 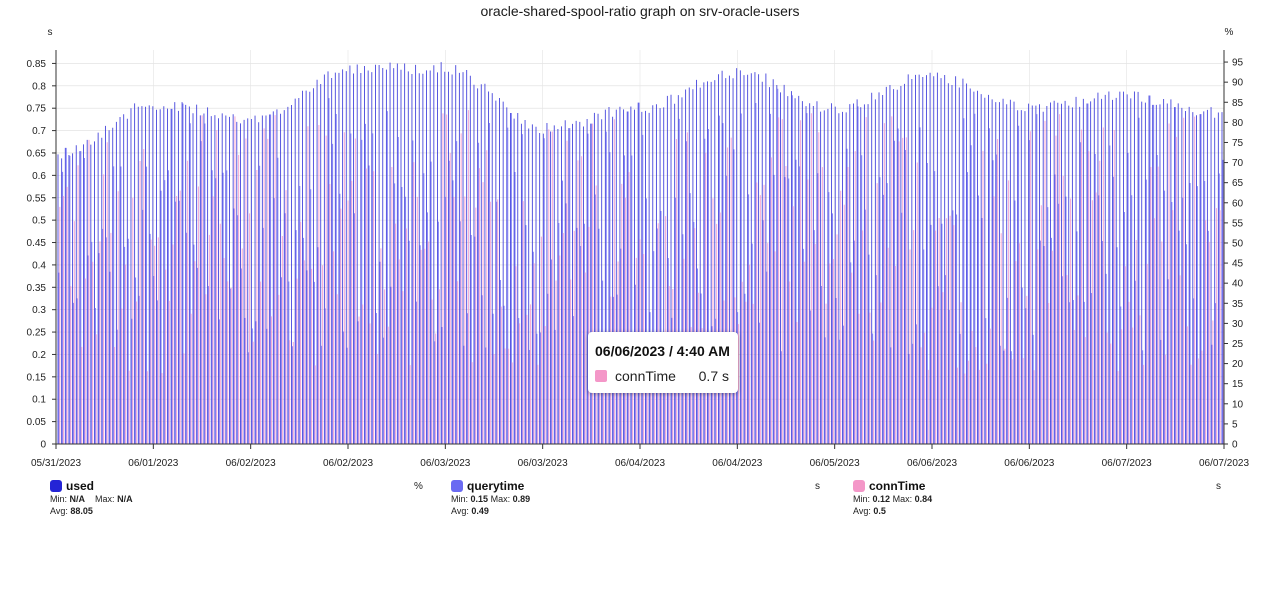 What do you see at coordinates (37, 243) in the screenshot?
I see `left-tick-label: 0.45` at bounding box center [37, 243].